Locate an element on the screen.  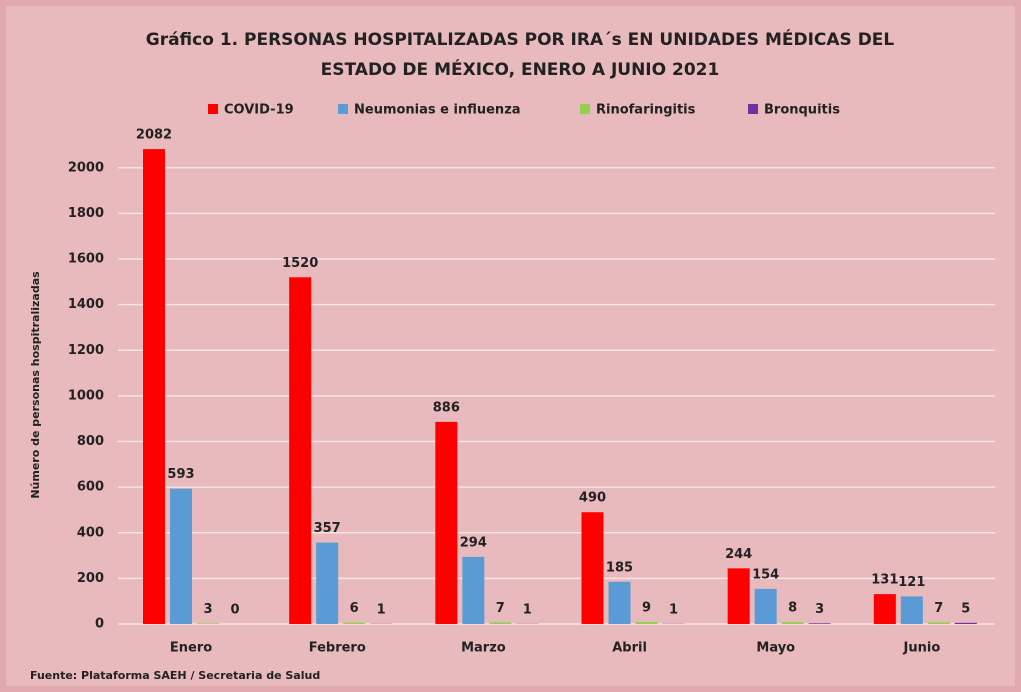
data-label: 886 is located at coordinates (446, 407).